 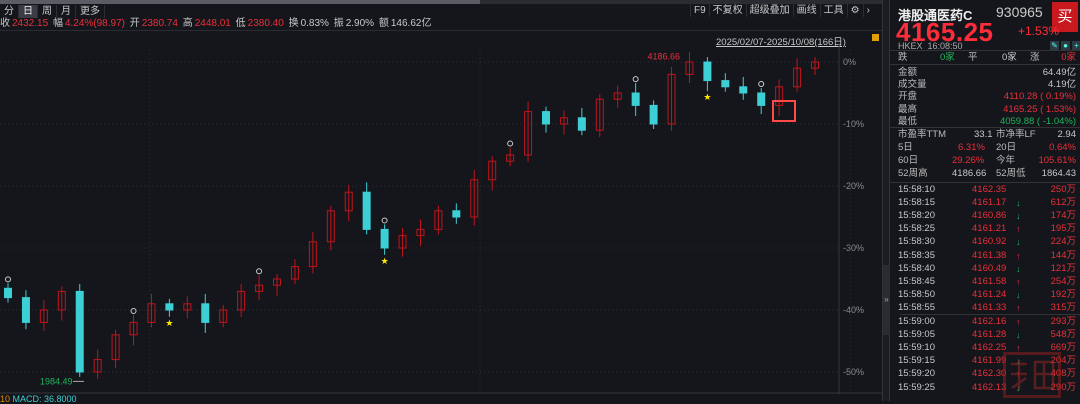 What do you see at coordinates (1076, 45) in the screenshot?
I see `add-icon: +` at bounding box center [1076, 45].